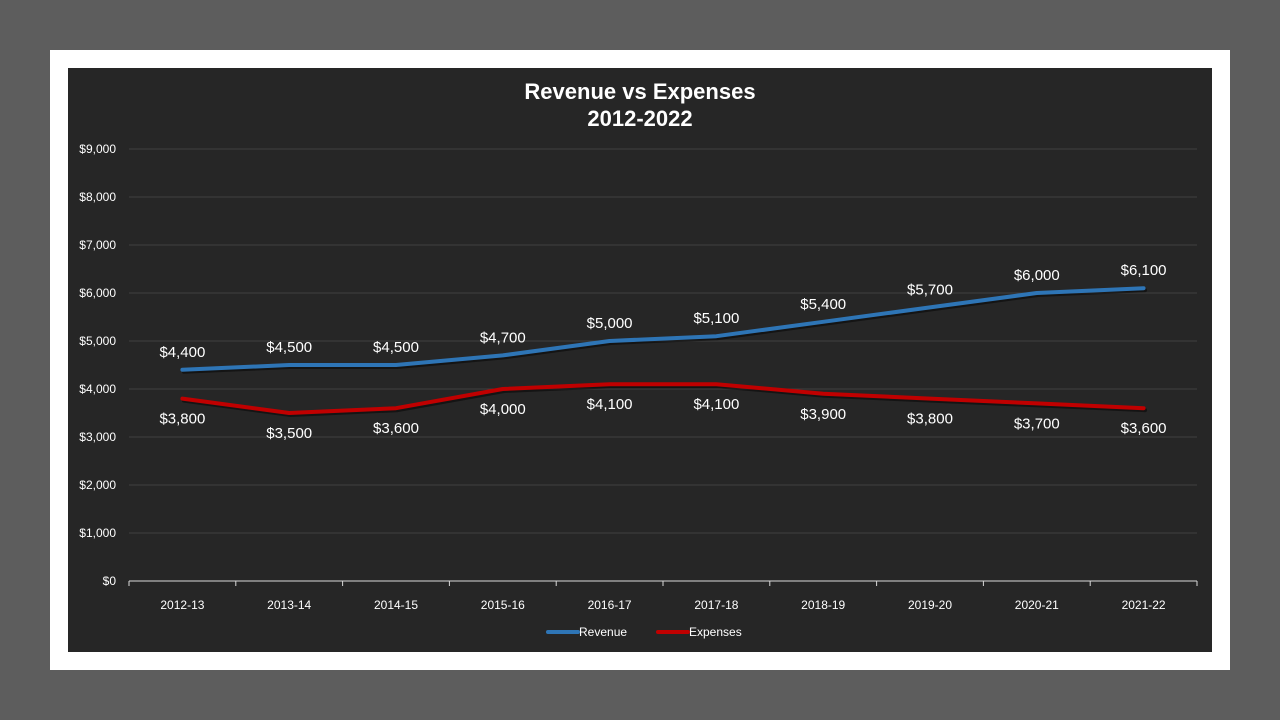 This screenshot has width=1280, height=720. Describe the element at coordinates (97, 485) in the screenshot. I see `y-tick-label: $2,000` at that location.